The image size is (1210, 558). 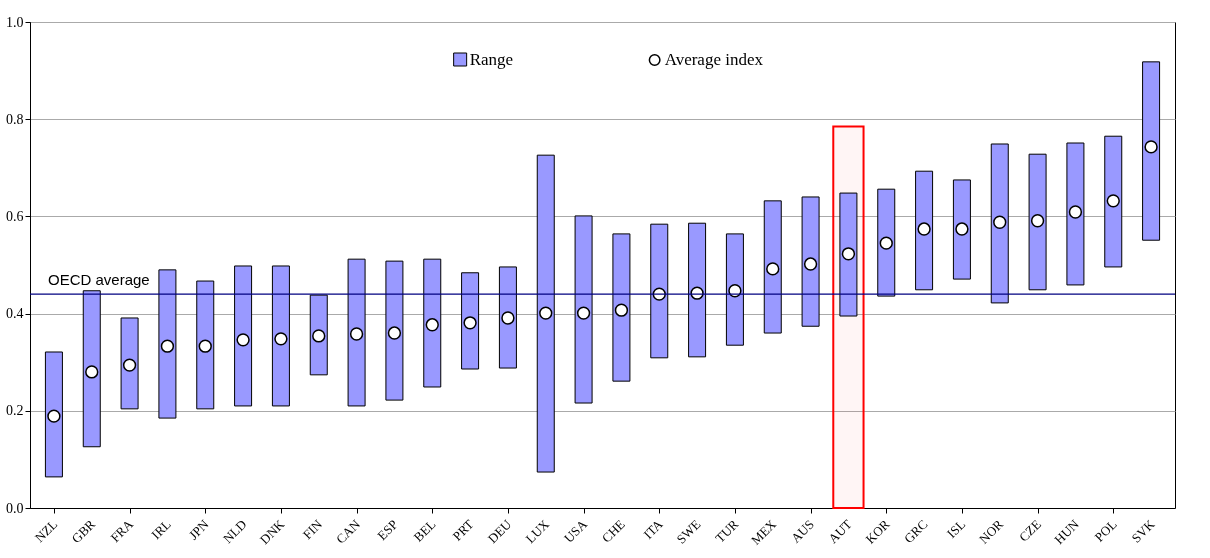 What do you see at coordinates (15, 508) in the screenshot?
I see `y-tick-label: 0.0` at bounding box center [15, 508].